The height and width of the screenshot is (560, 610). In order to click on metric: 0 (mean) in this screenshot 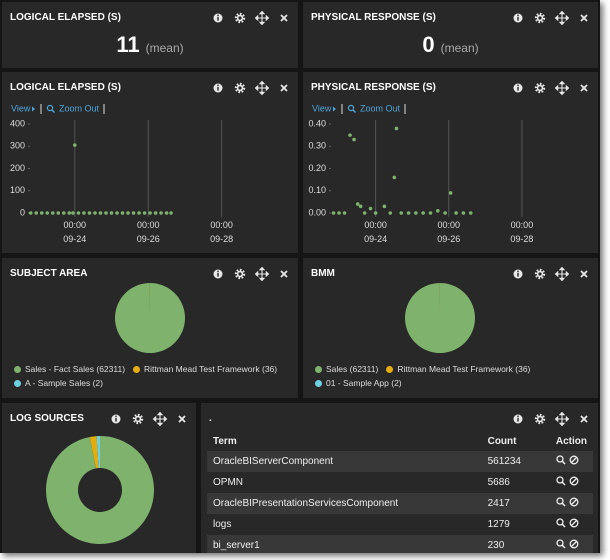, I will do `click(450, 45)`.